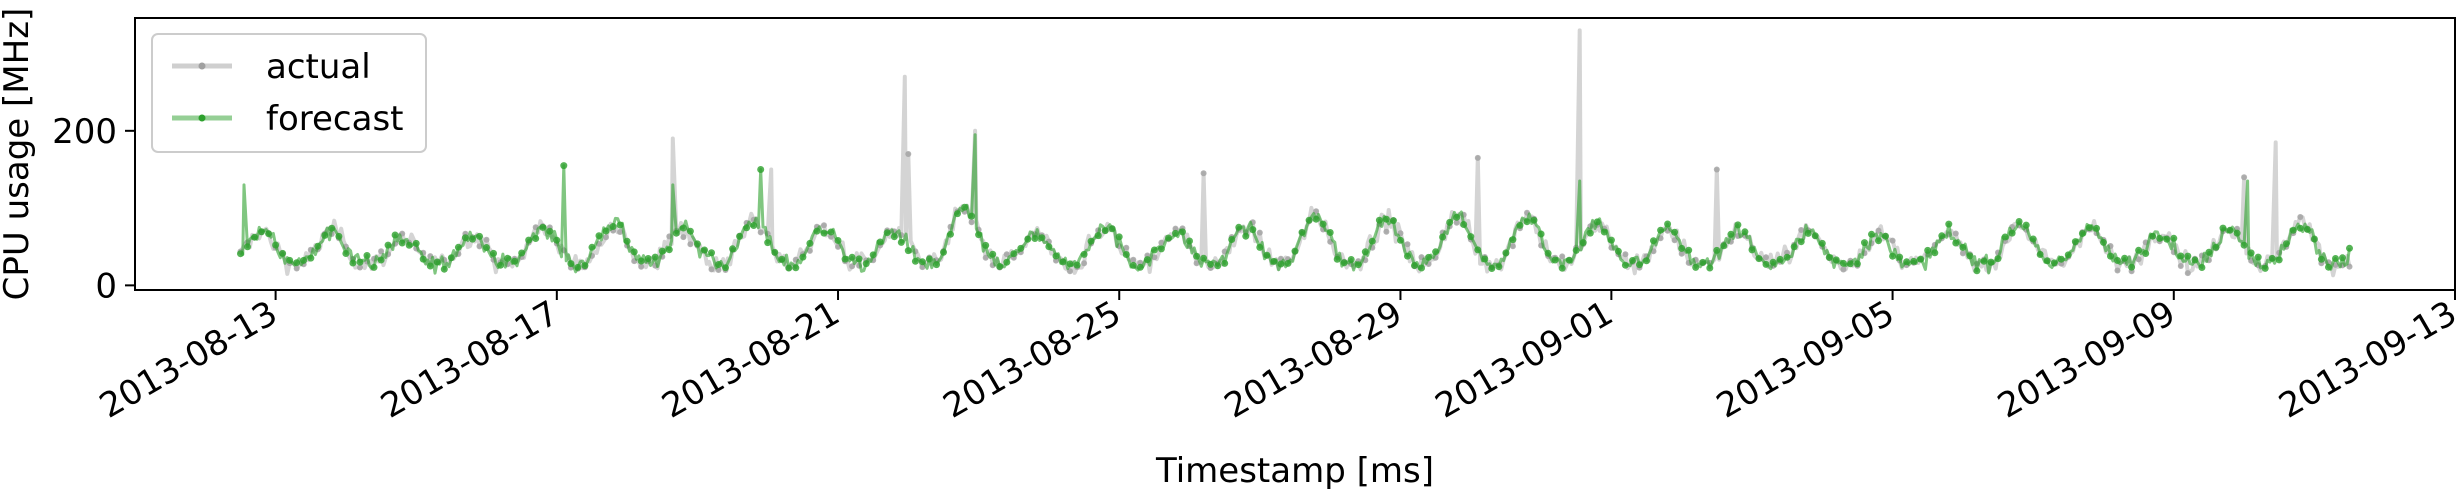  I want to click on y-tick-label: 200, so click(84, 132).